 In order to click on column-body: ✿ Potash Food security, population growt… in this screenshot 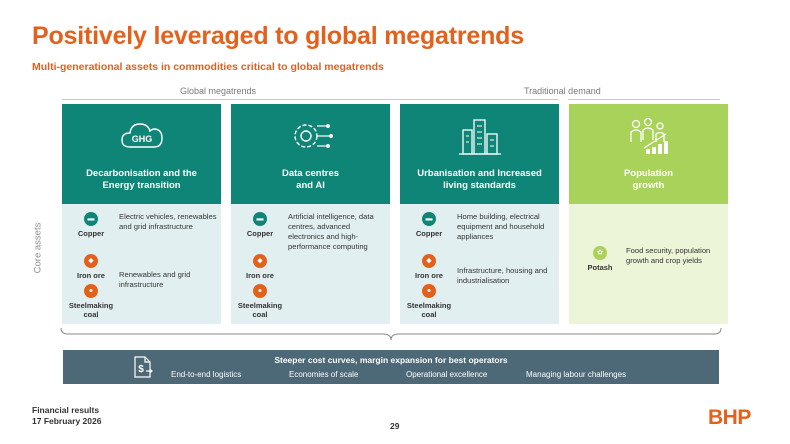, I will do `click(648, 264)`.